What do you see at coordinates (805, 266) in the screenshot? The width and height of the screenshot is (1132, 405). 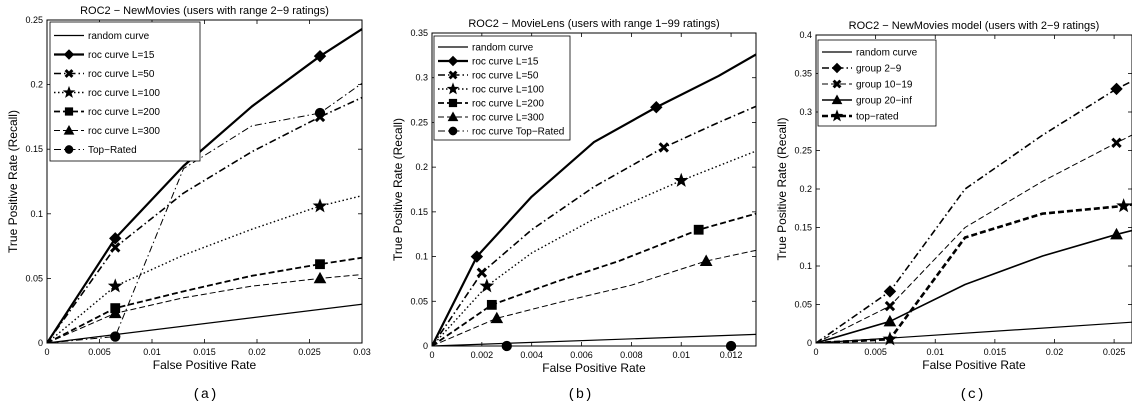 I see `y-tick-label: 0.1` at bounding box center [805, 266].